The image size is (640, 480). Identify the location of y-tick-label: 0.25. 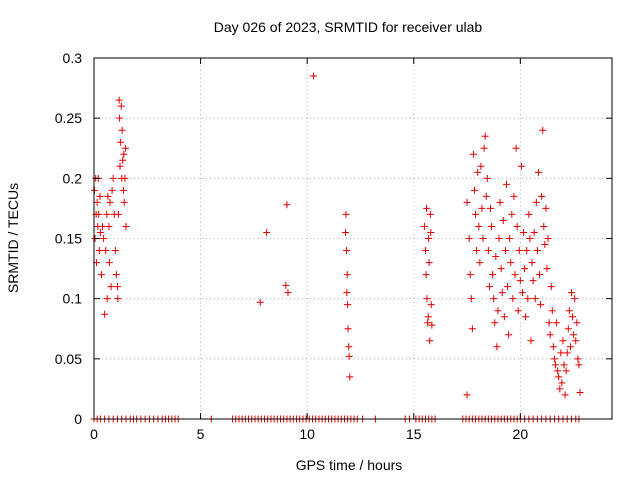
(68, 118).